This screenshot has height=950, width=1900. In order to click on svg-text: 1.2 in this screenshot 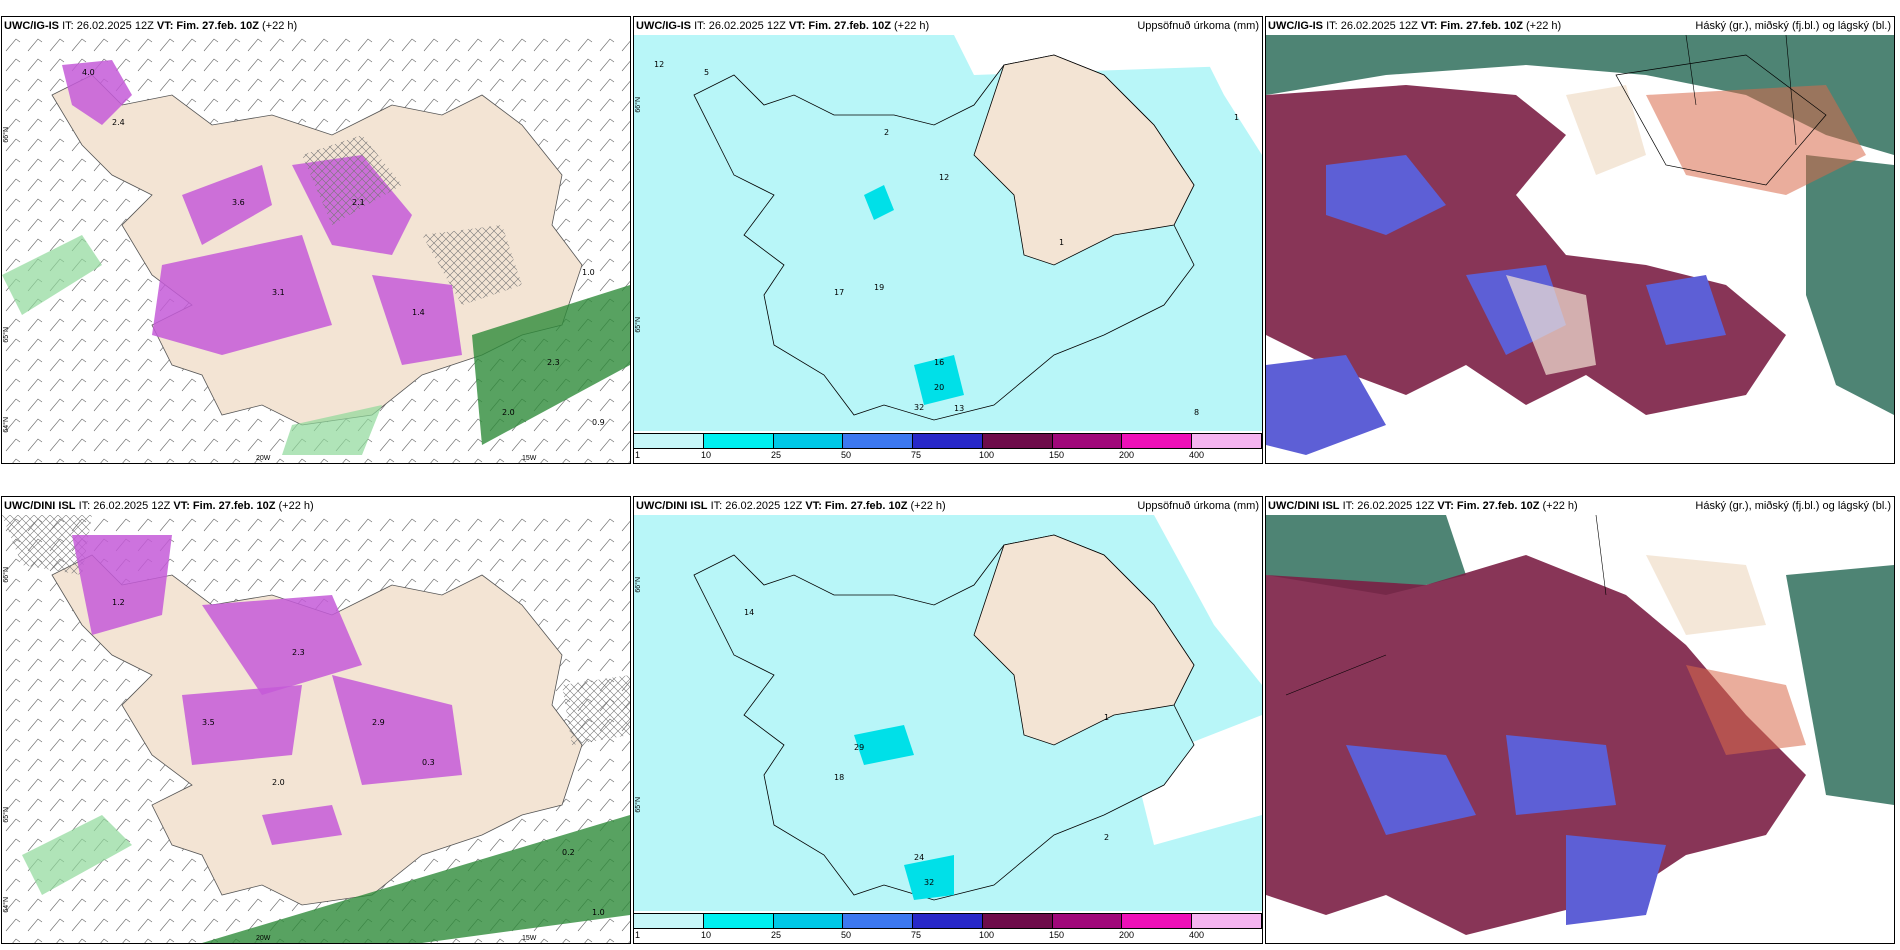, I will do `click(118, 602)`.